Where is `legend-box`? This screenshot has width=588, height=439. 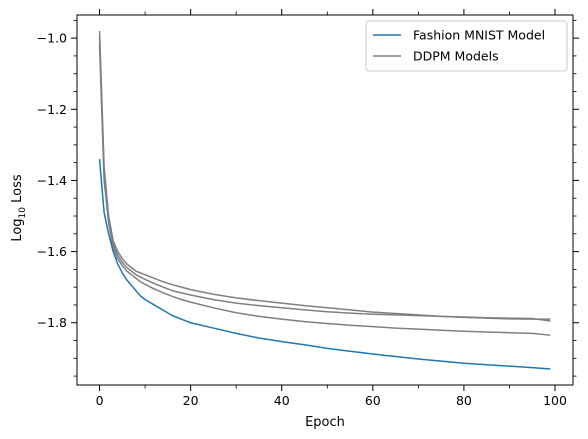 legend-box is located at coordinates (466, 46).